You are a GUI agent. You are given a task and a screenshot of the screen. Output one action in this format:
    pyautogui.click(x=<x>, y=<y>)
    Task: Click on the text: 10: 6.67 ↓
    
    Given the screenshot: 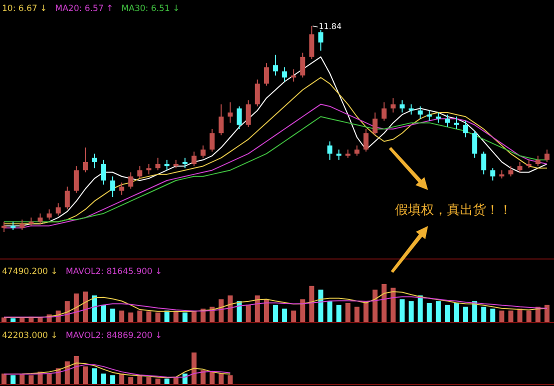 What is the action you would take?
    pyautogui.click(x=25, y=9)
    